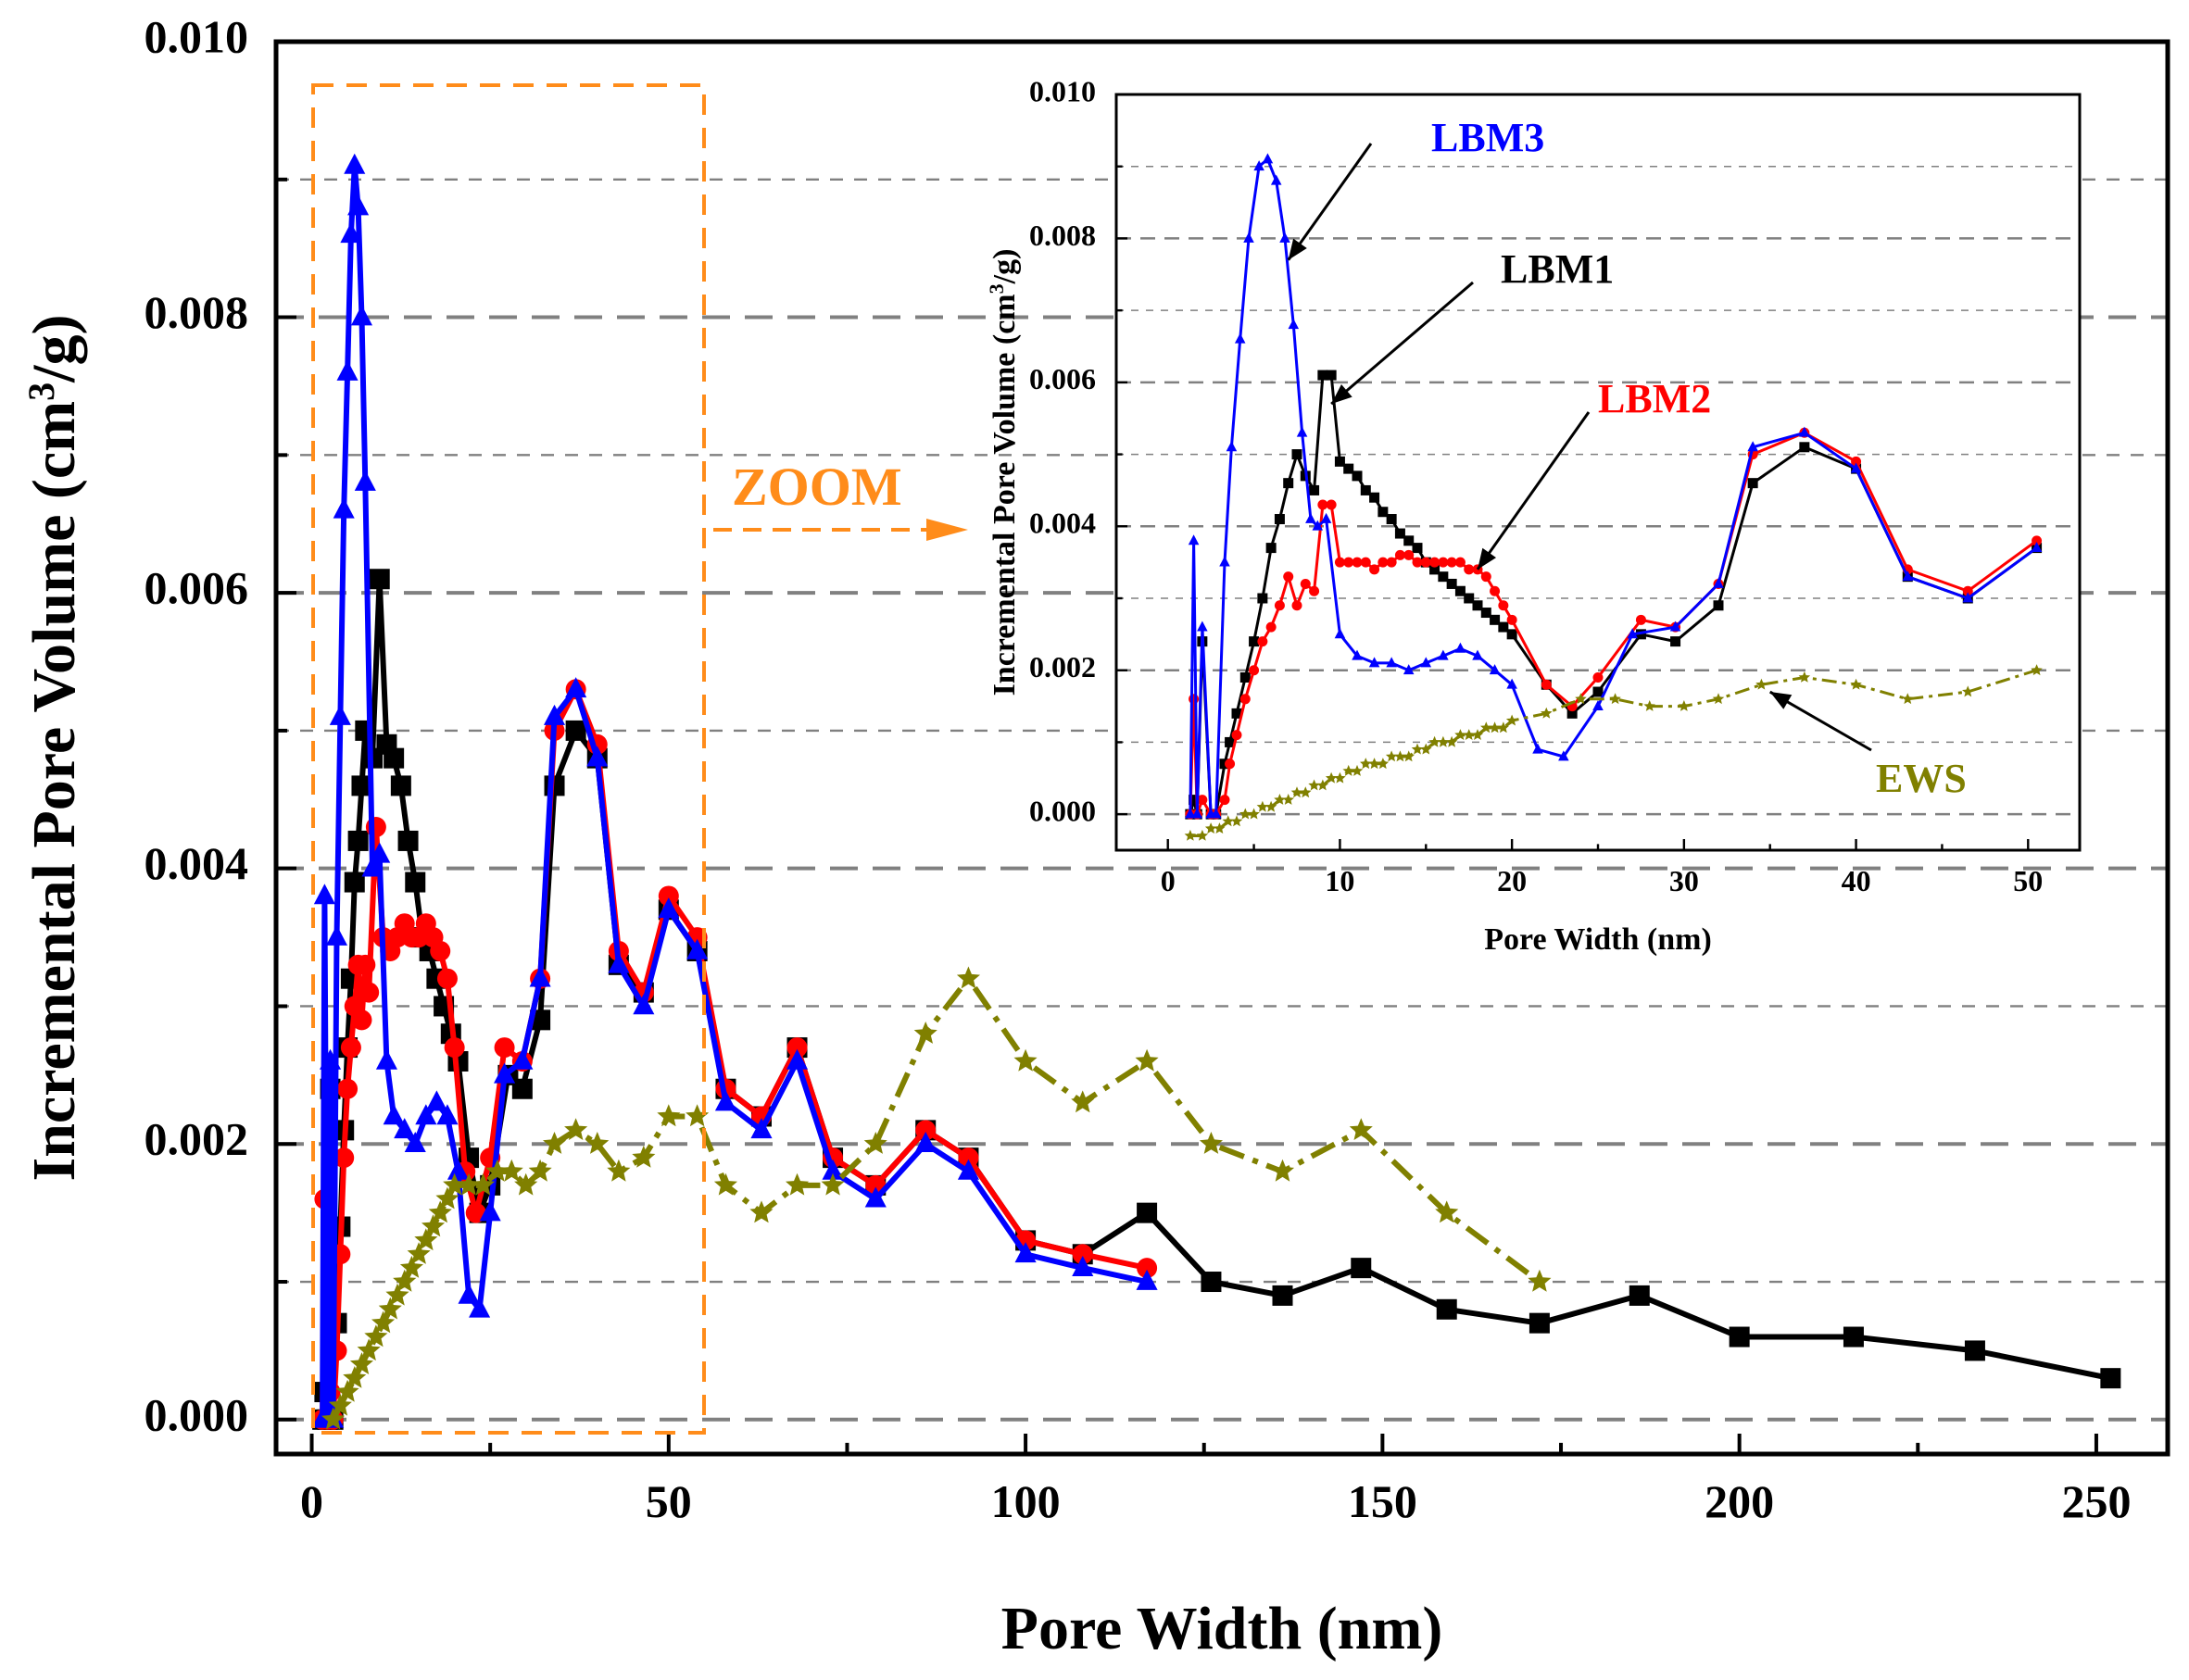 The image size is (2189, 1680). Describe the element at coordinates (1593, 473) in the screenshot. I see `legend-lbm2: LBM2` at that location.